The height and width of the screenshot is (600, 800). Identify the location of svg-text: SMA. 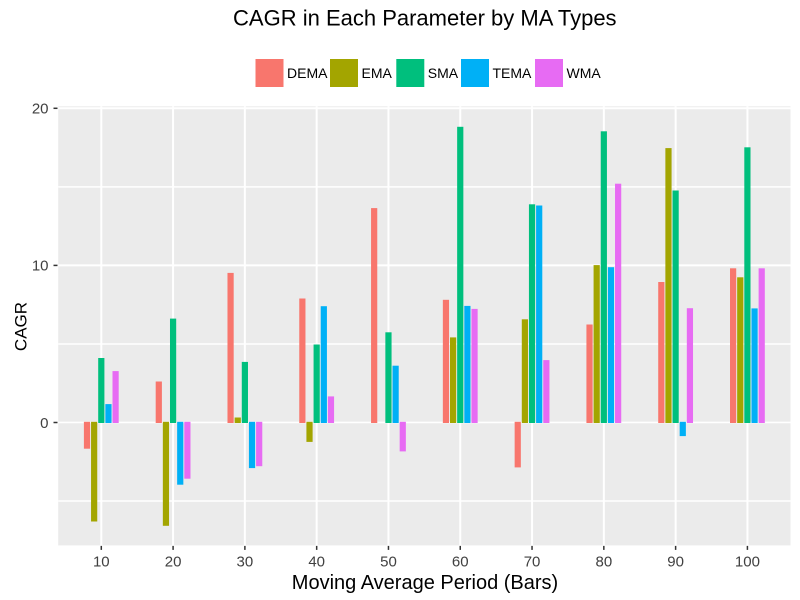
(443, 73).